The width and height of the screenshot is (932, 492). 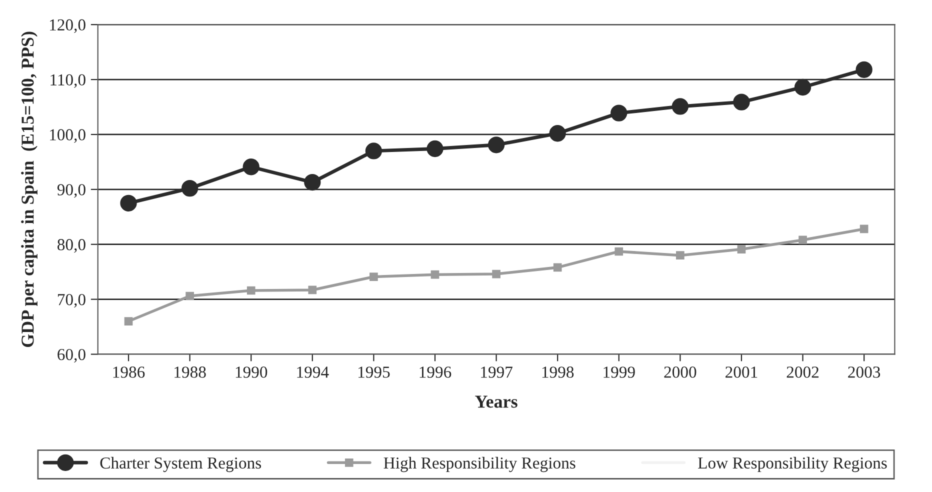 What do you see at coordinates (680, 372) in the screenshot?
I see `x-tick-label: 2000` at bounding box center [680, 372].